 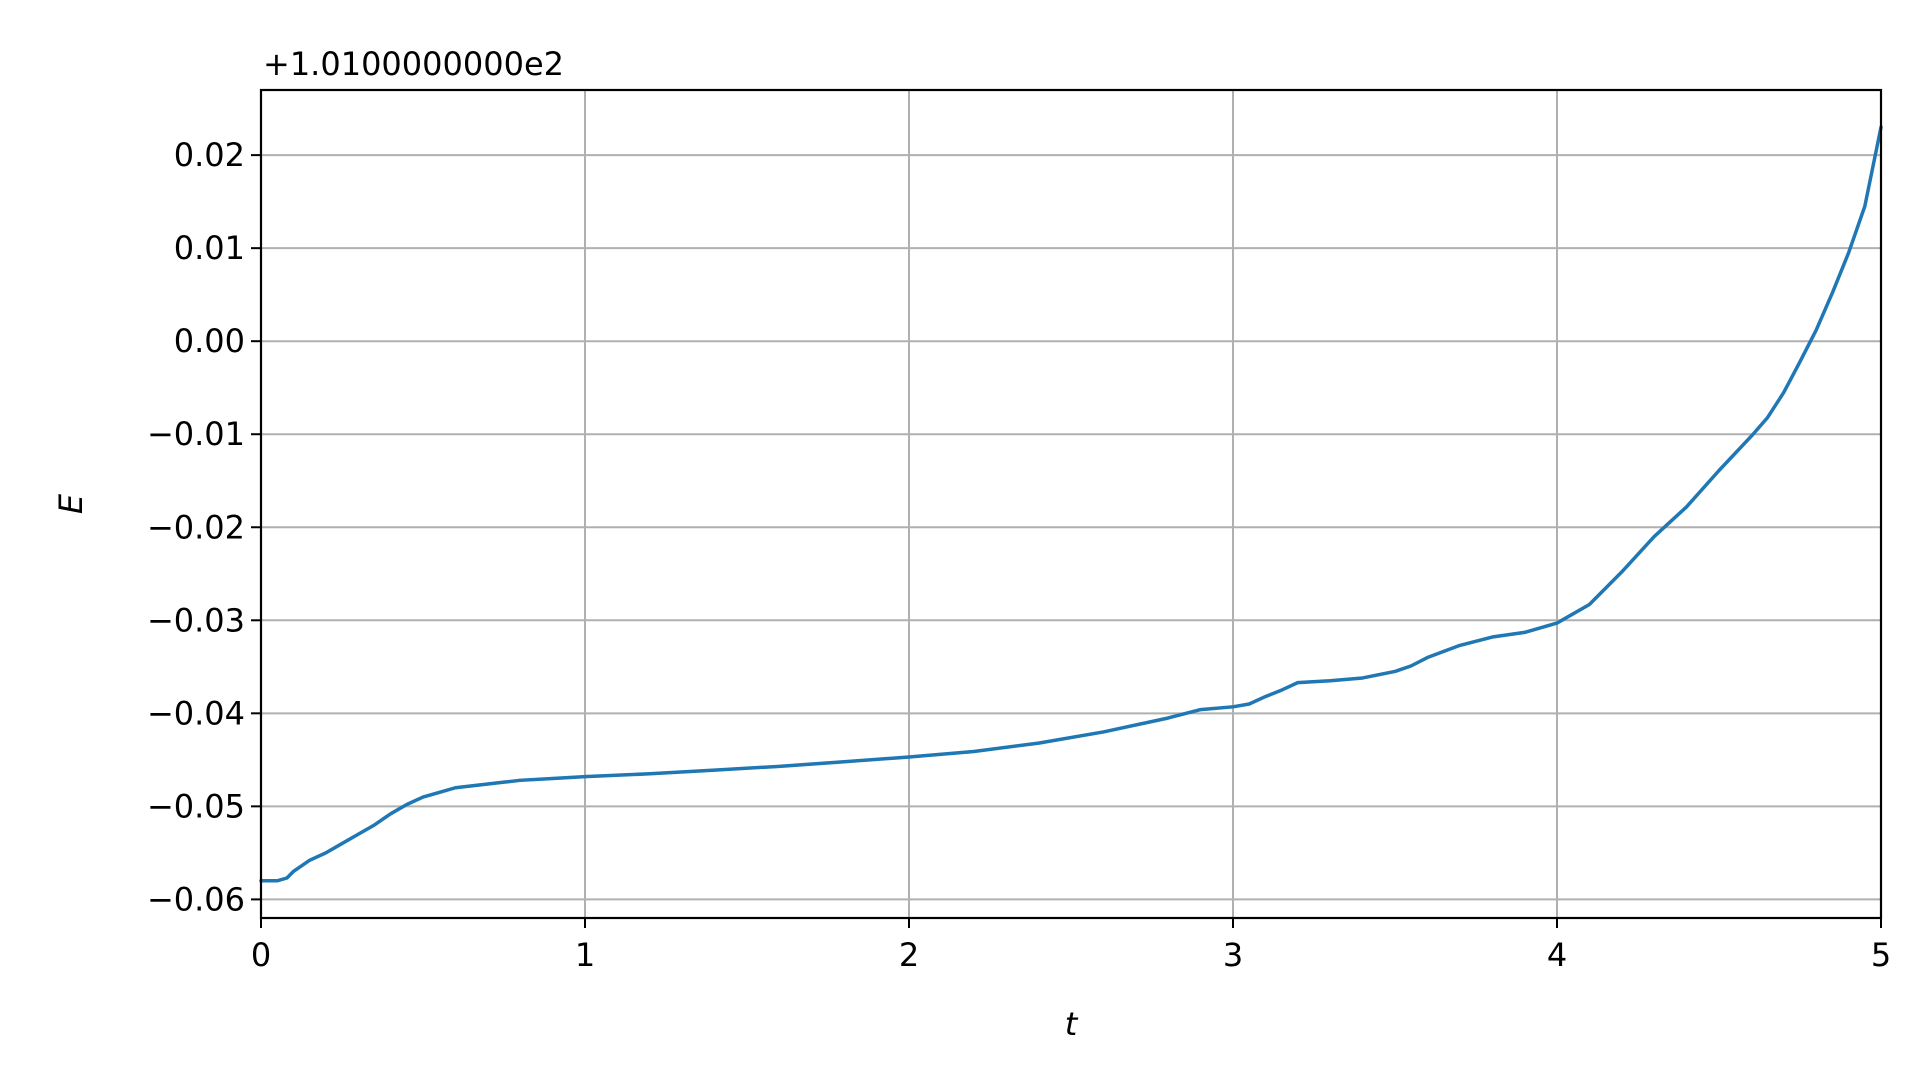 I want to click on y-tick-label: −0.05, so click(x=196, y=806).